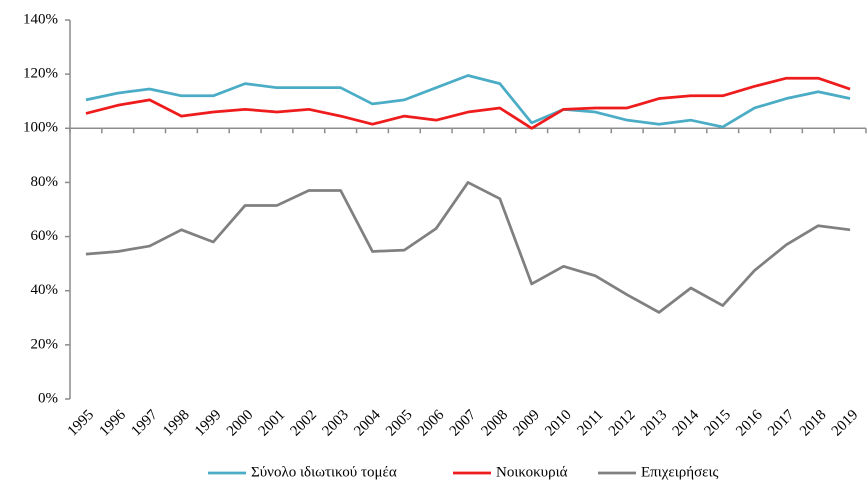 The image size is (868, 492). What do you see at coordinates (590, 423) in the screenshot?
I see `x-tick-label: 2011` at bounding box center [590, 423].